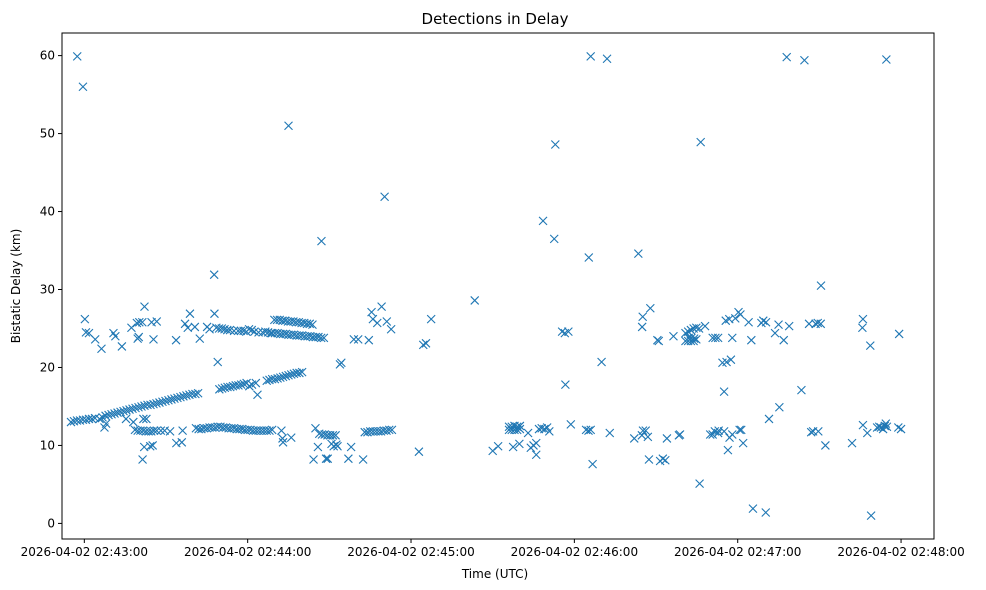 The width and height of the screenshot is (986, 590). I want to click on y-tick-label: 20, so click(47, 367).